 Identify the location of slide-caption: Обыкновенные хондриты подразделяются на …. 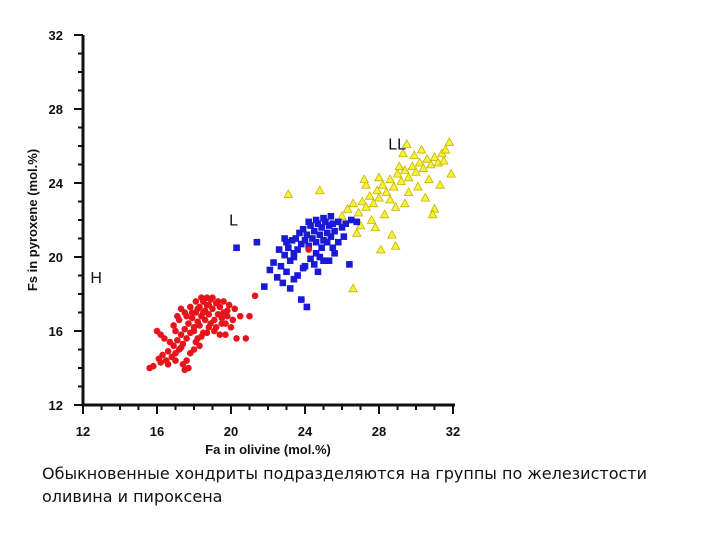
(377, 485).